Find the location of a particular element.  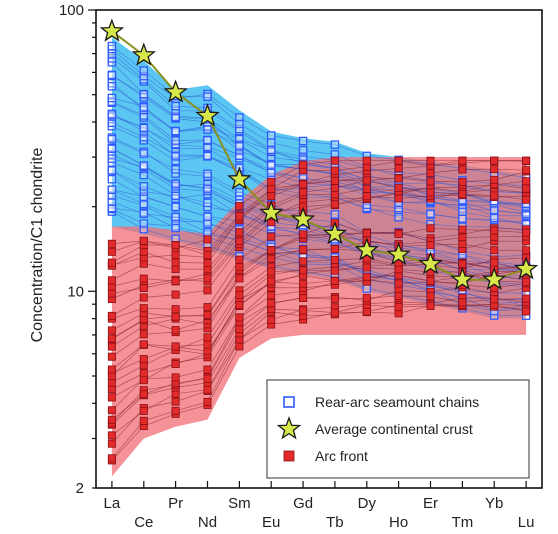

legend-box is located at coordinates (398, 429).